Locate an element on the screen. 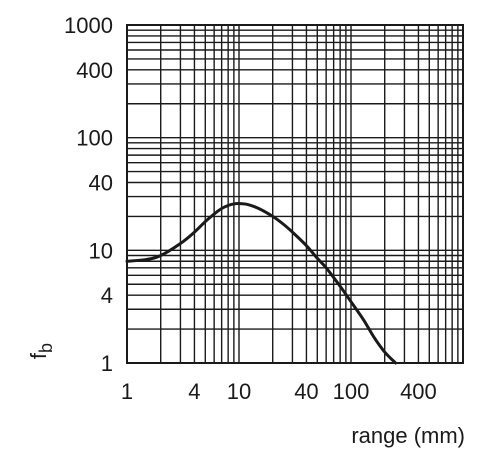 Image resolution: width=500 pixels, height=465 pixels. x-axis-title: range (mm) is located at coordinates (408, 435).